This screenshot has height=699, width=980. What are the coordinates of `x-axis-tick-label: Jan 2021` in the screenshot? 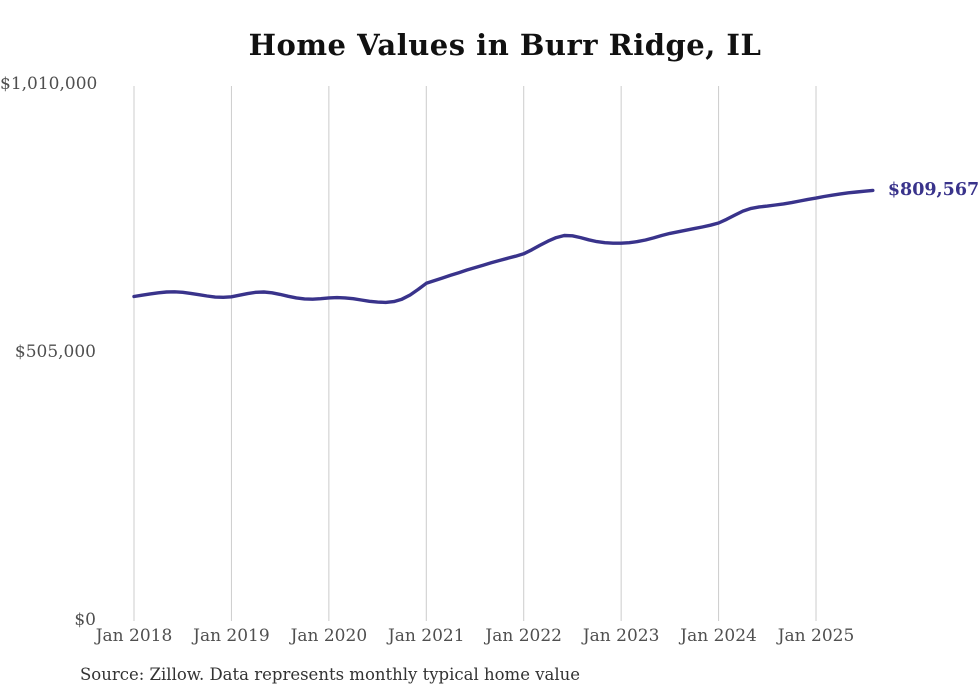 It's located at (426, 636).